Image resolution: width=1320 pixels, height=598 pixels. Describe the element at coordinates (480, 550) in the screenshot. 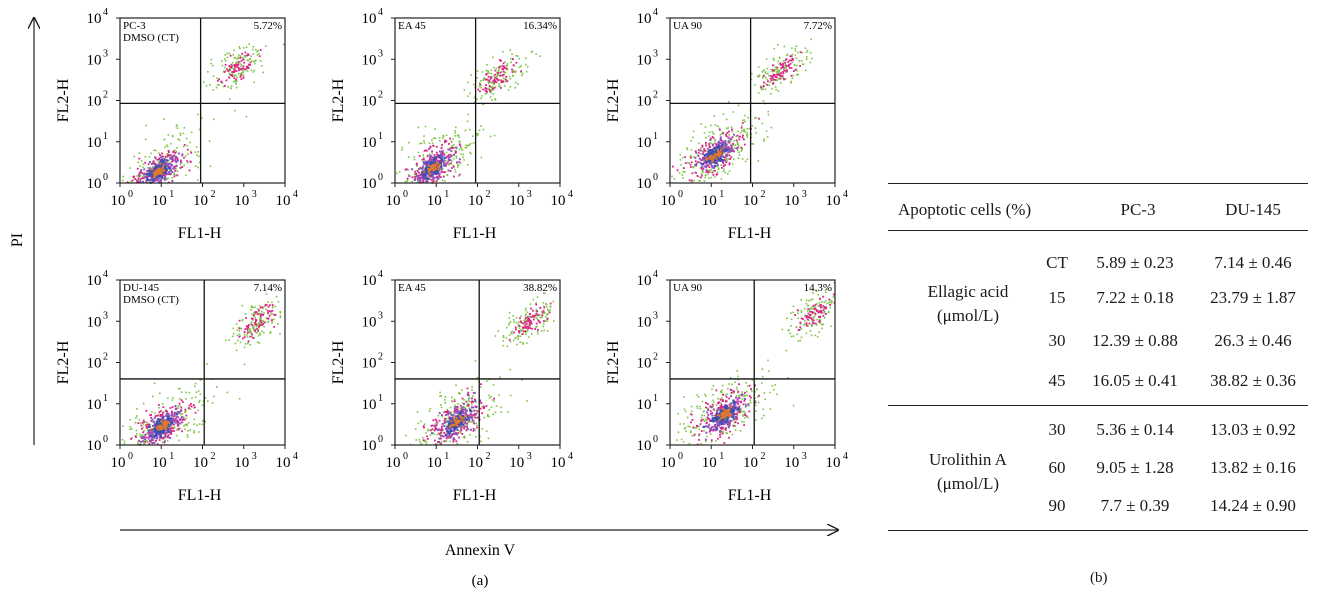

I see `annexin-axis-label: Annexin V` at that location.